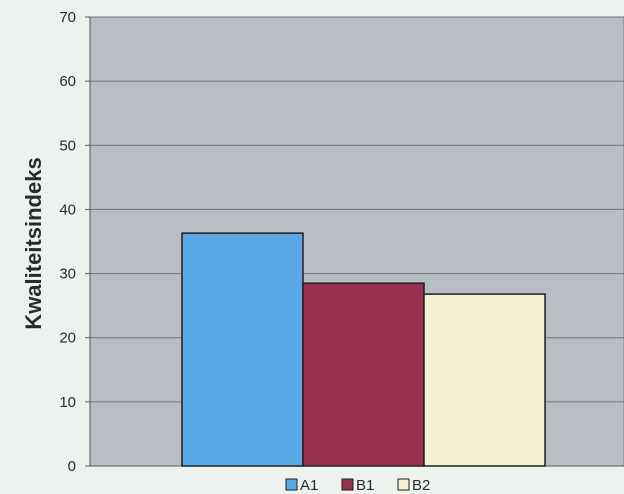 The image size is (624, 494). What do you see at coordinates (363, 374) in the screenshot?
I see `bar-b1` at bounding box center [363, 374].